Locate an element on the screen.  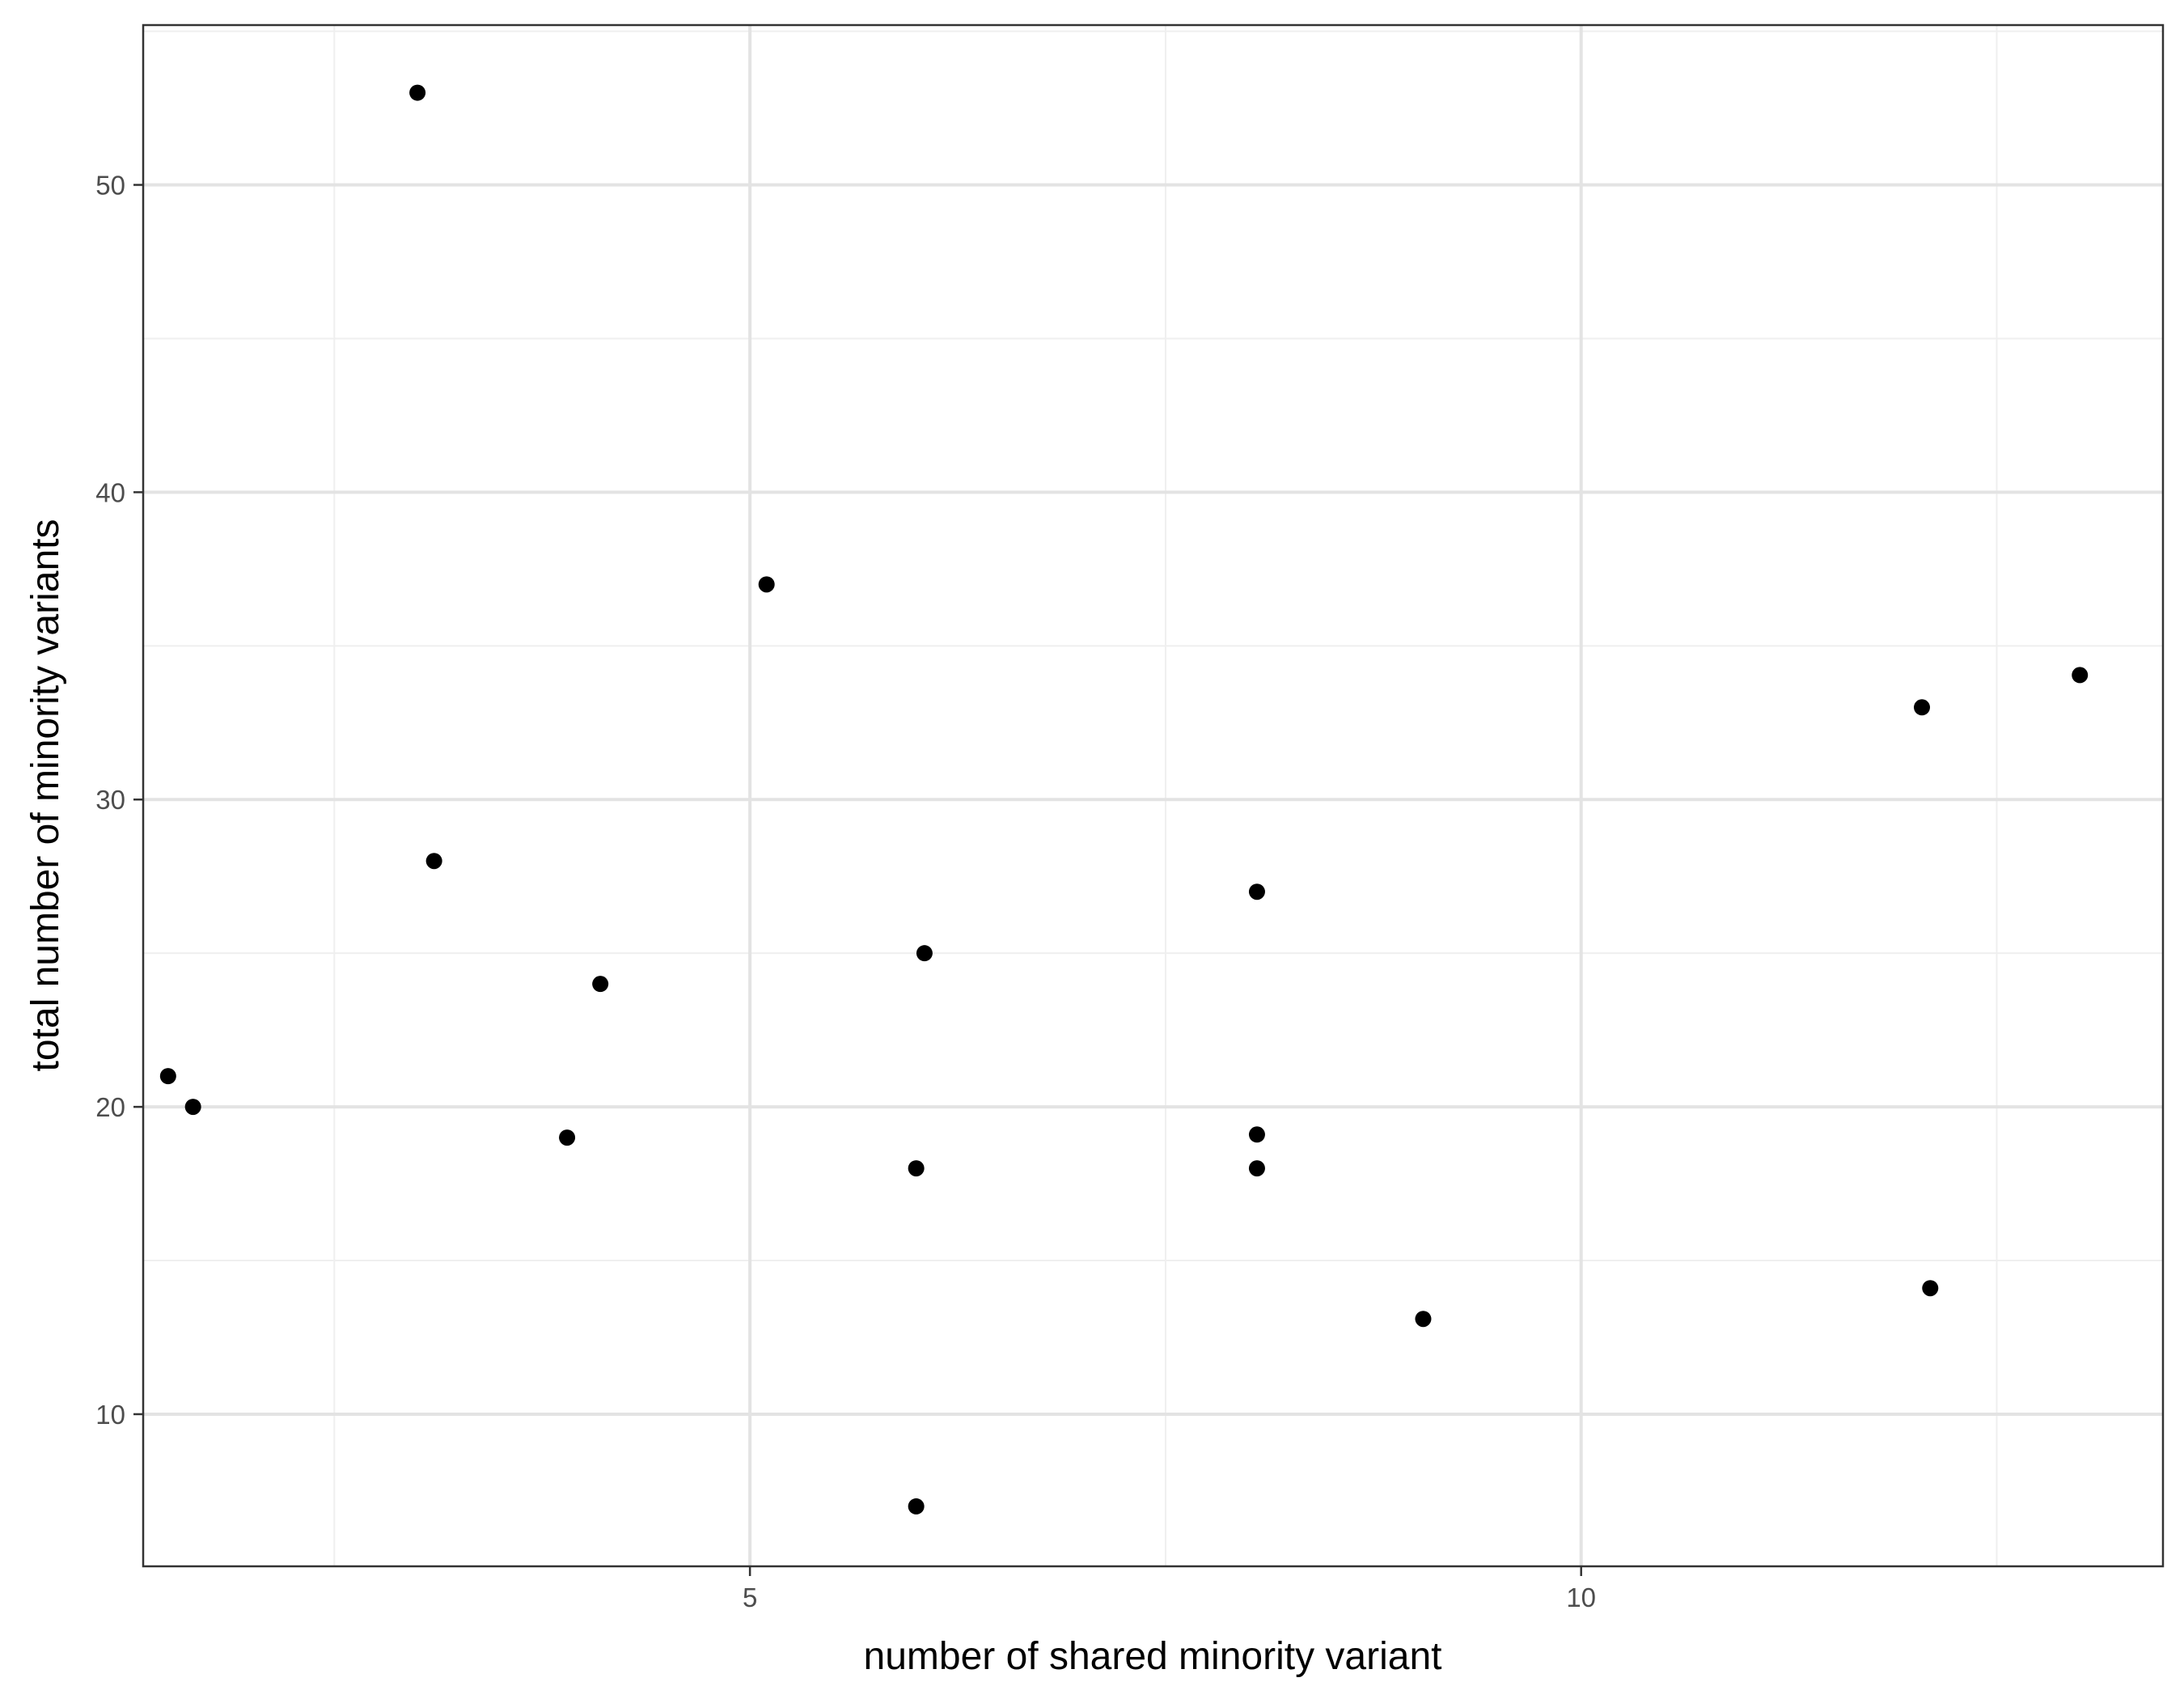
x-tick-label: 5 is located at coordinates (750, 1597).